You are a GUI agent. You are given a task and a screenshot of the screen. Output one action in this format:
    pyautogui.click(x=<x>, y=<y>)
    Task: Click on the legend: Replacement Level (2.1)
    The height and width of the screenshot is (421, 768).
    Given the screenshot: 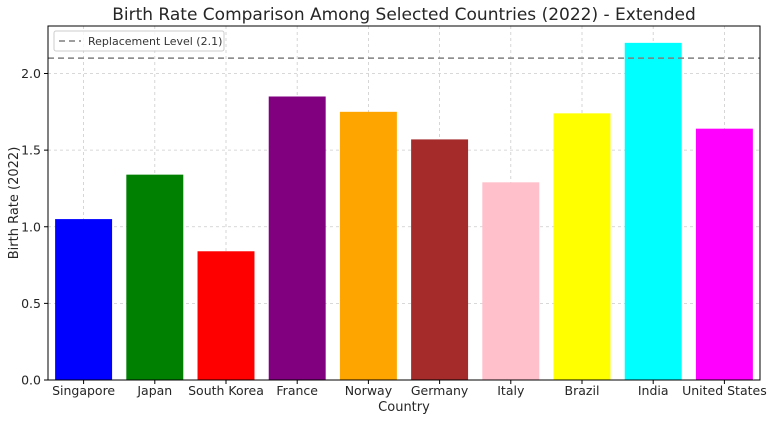 What is the action you would take?
    pyautogui.click(x=139, y=41)
    